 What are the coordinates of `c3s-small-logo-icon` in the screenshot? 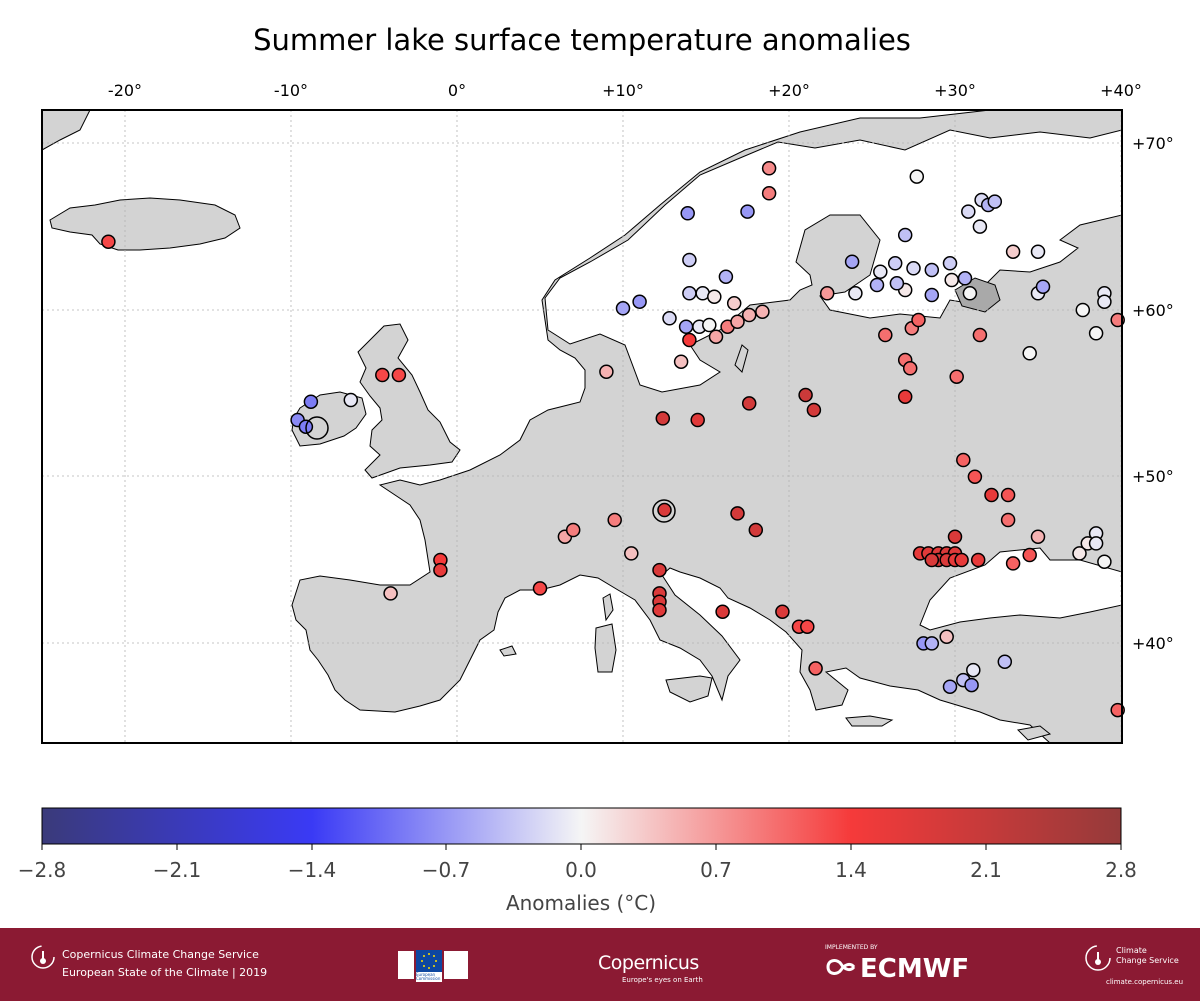 It's located at (1098, 958).